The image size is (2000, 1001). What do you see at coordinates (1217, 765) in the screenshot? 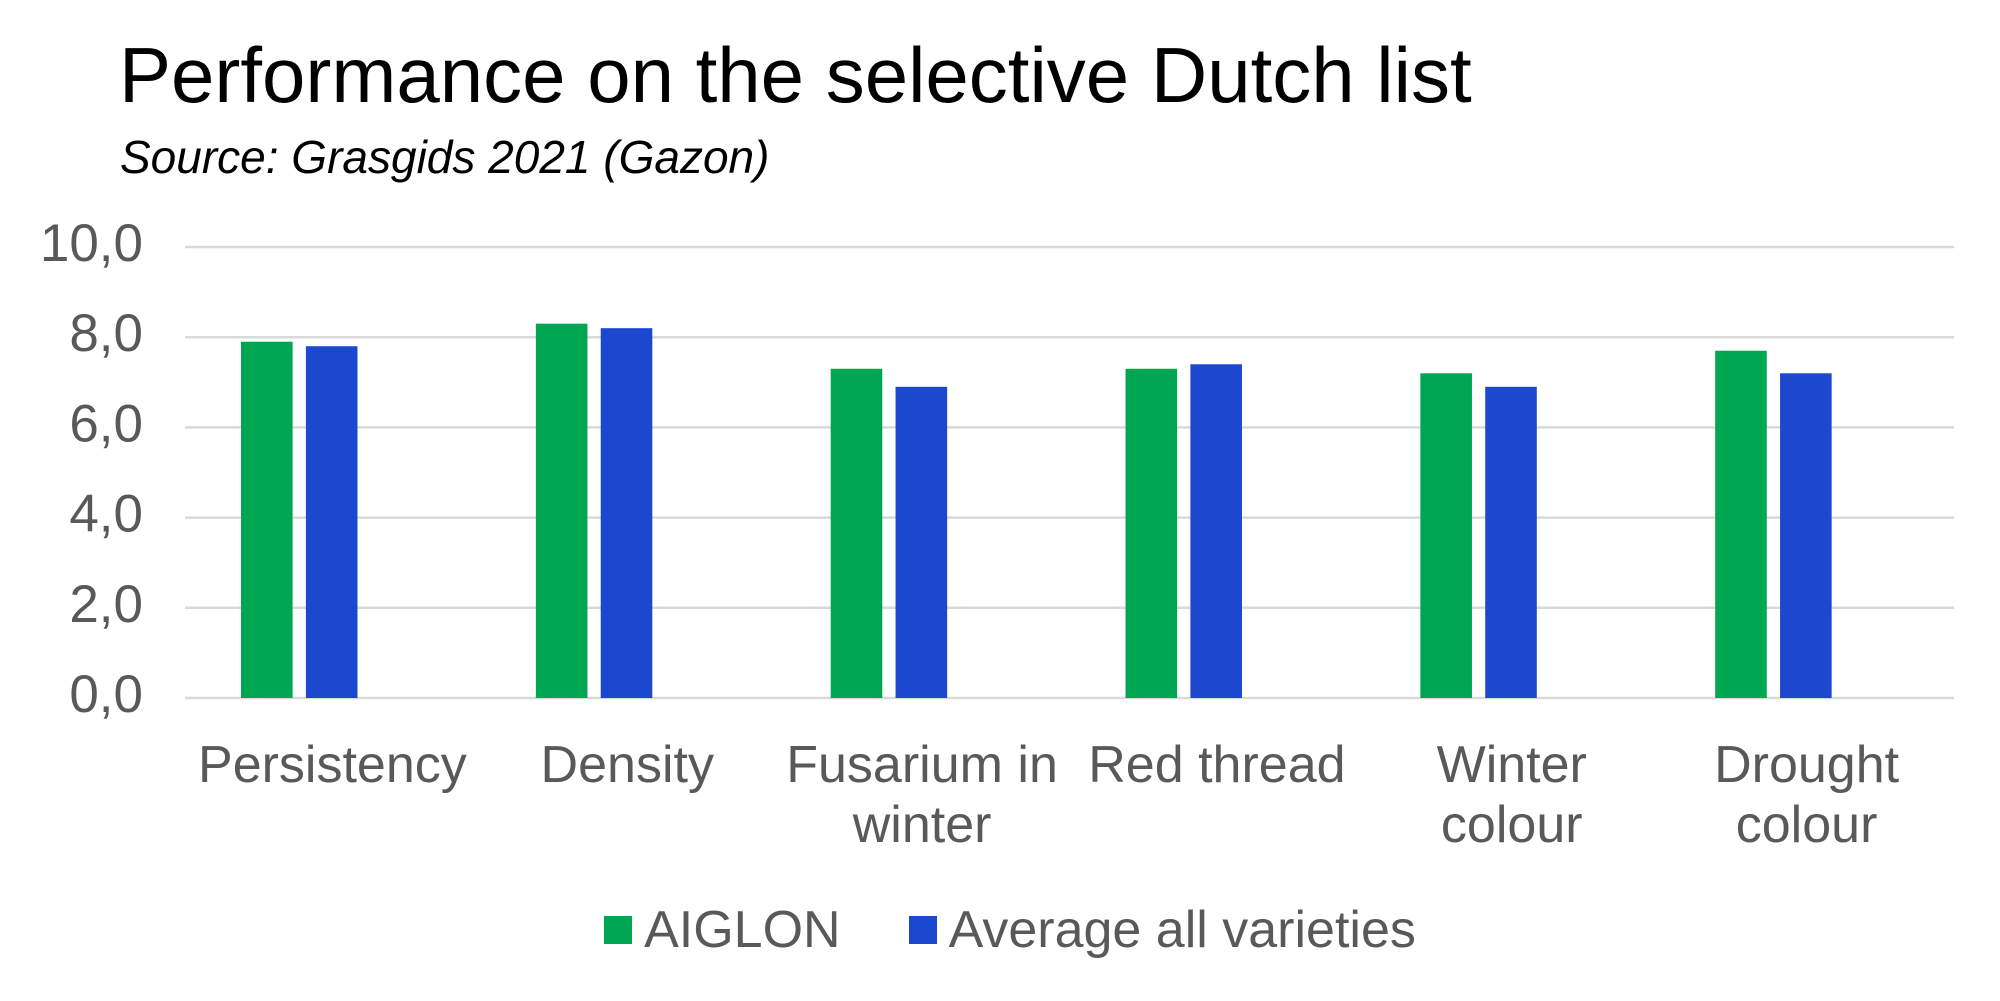
I see `x-tick-label: Red thread` at bounding box center [1217, 765].